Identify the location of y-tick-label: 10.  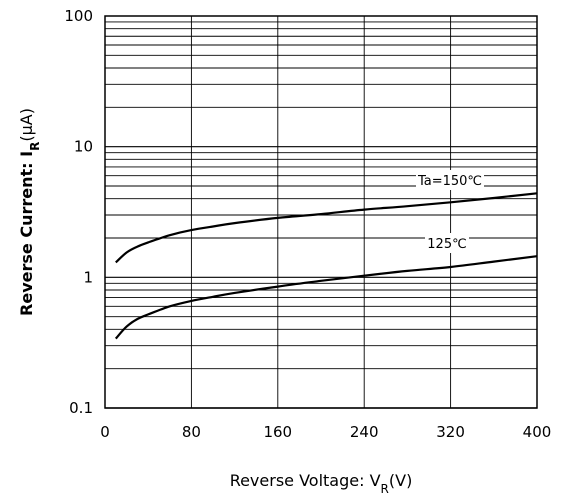
(83, 147).